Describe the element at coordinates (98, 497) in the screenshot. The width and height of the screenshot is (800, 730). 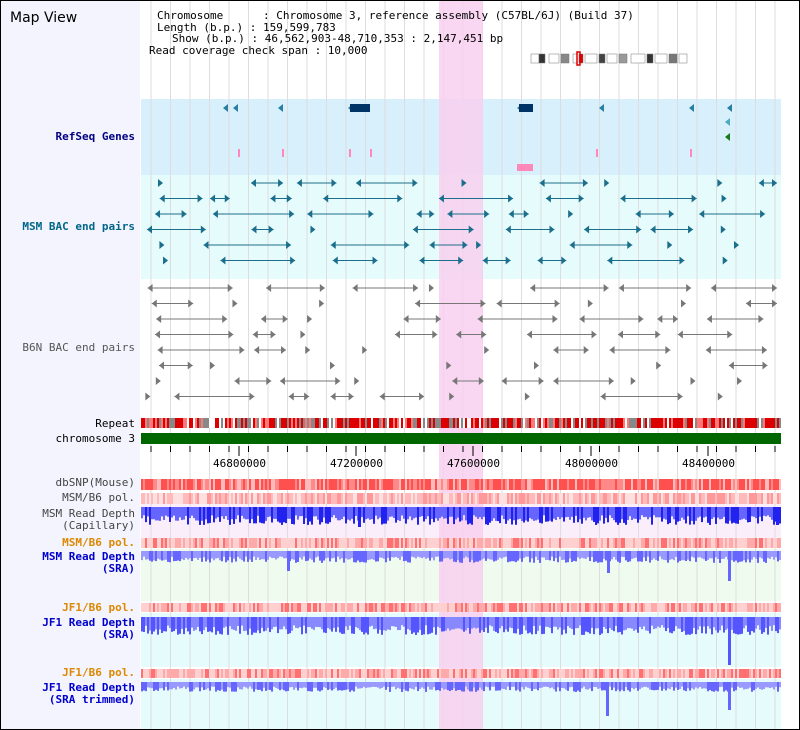
I see `track-label-msm-pol-1: MSM/B6 pol.` at that location.